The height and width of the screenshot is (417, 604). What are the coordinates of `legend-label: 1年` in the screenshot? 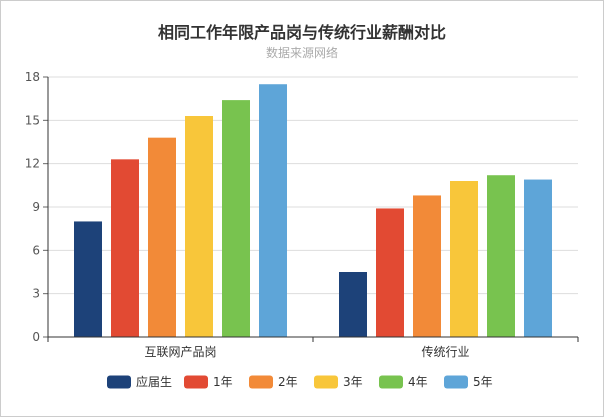 It's located at (223, 382).